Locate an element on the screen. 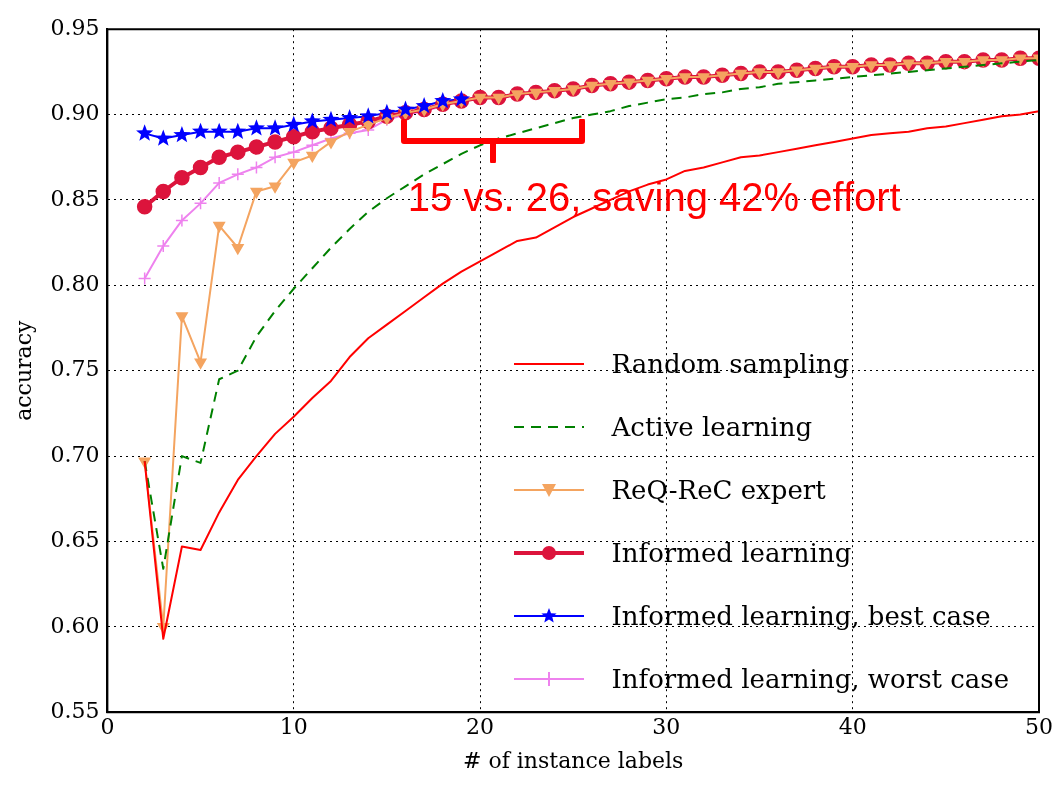  x-tick-label: 40 is located at coordinates (852, 727).